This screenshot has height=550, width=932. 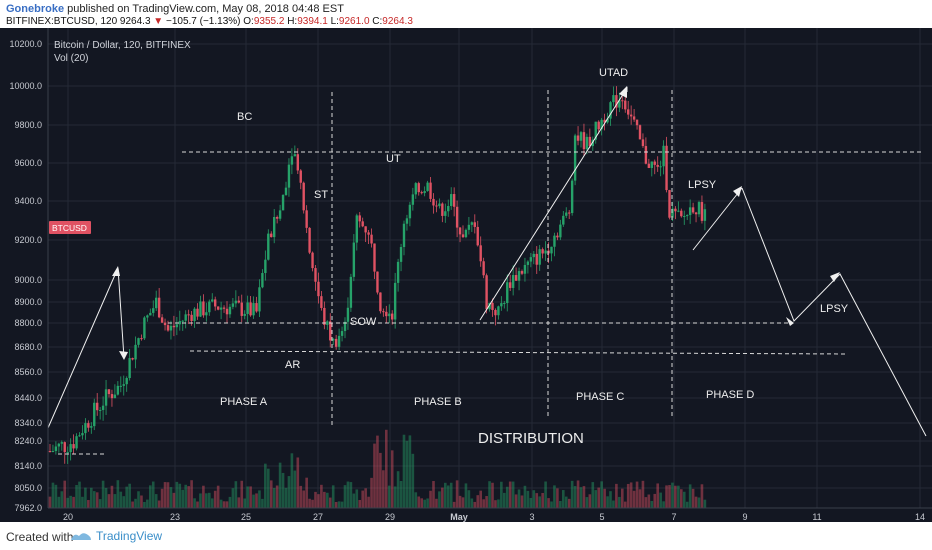 I want to click on author-name: Gonebroke, so click(x=35, y=9).